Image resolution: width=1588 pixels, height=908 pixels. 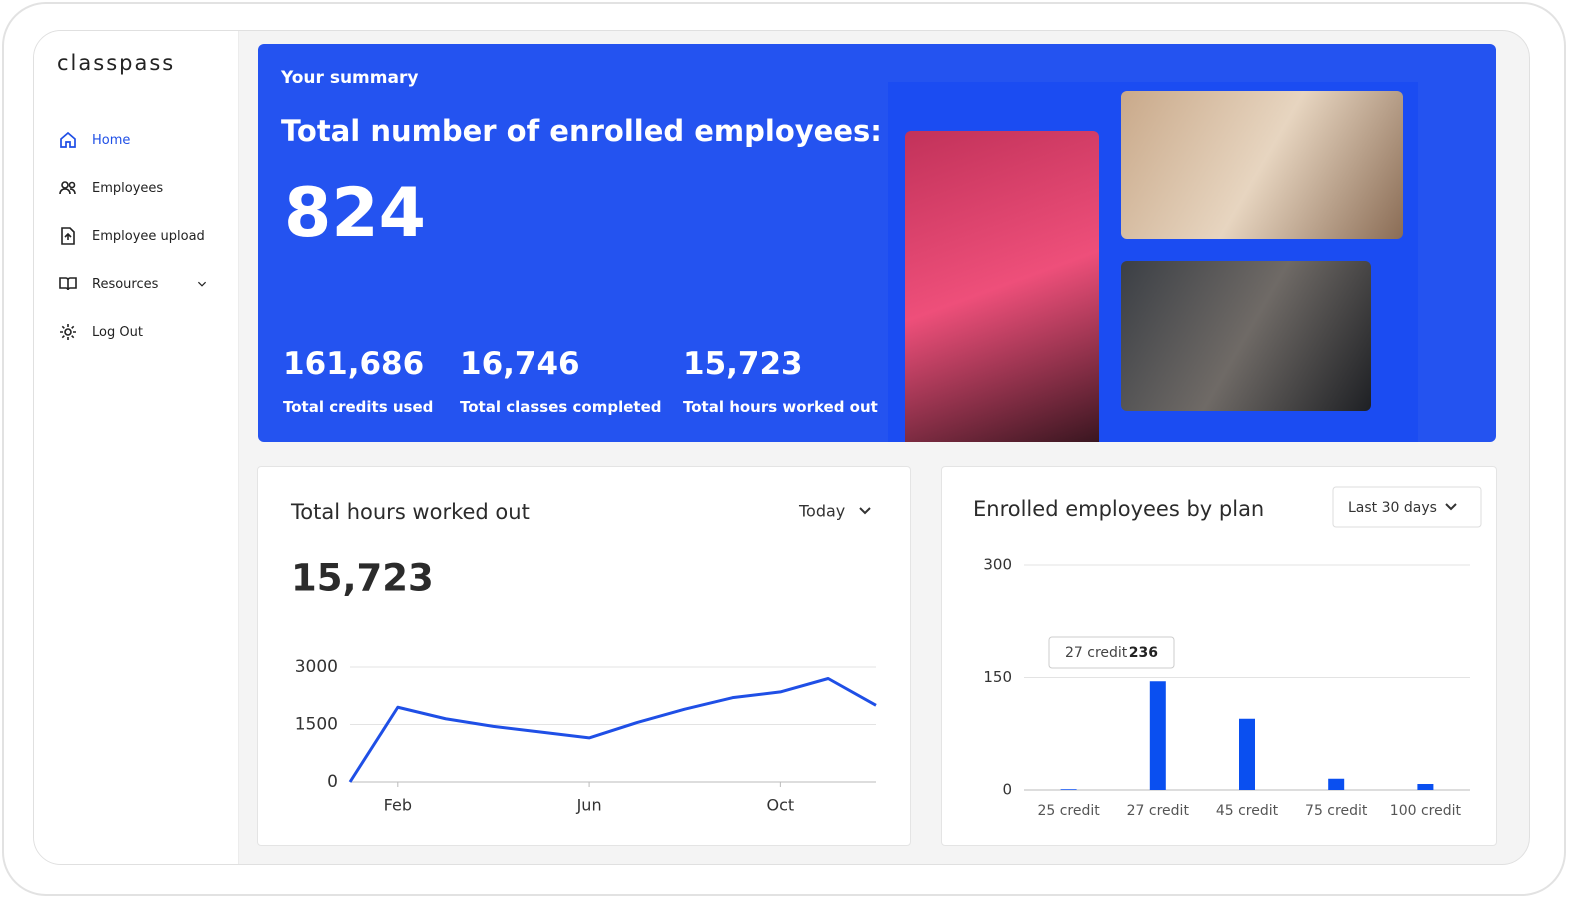 I want to click on y-tick-label: 150, so click(x=997, y=677).